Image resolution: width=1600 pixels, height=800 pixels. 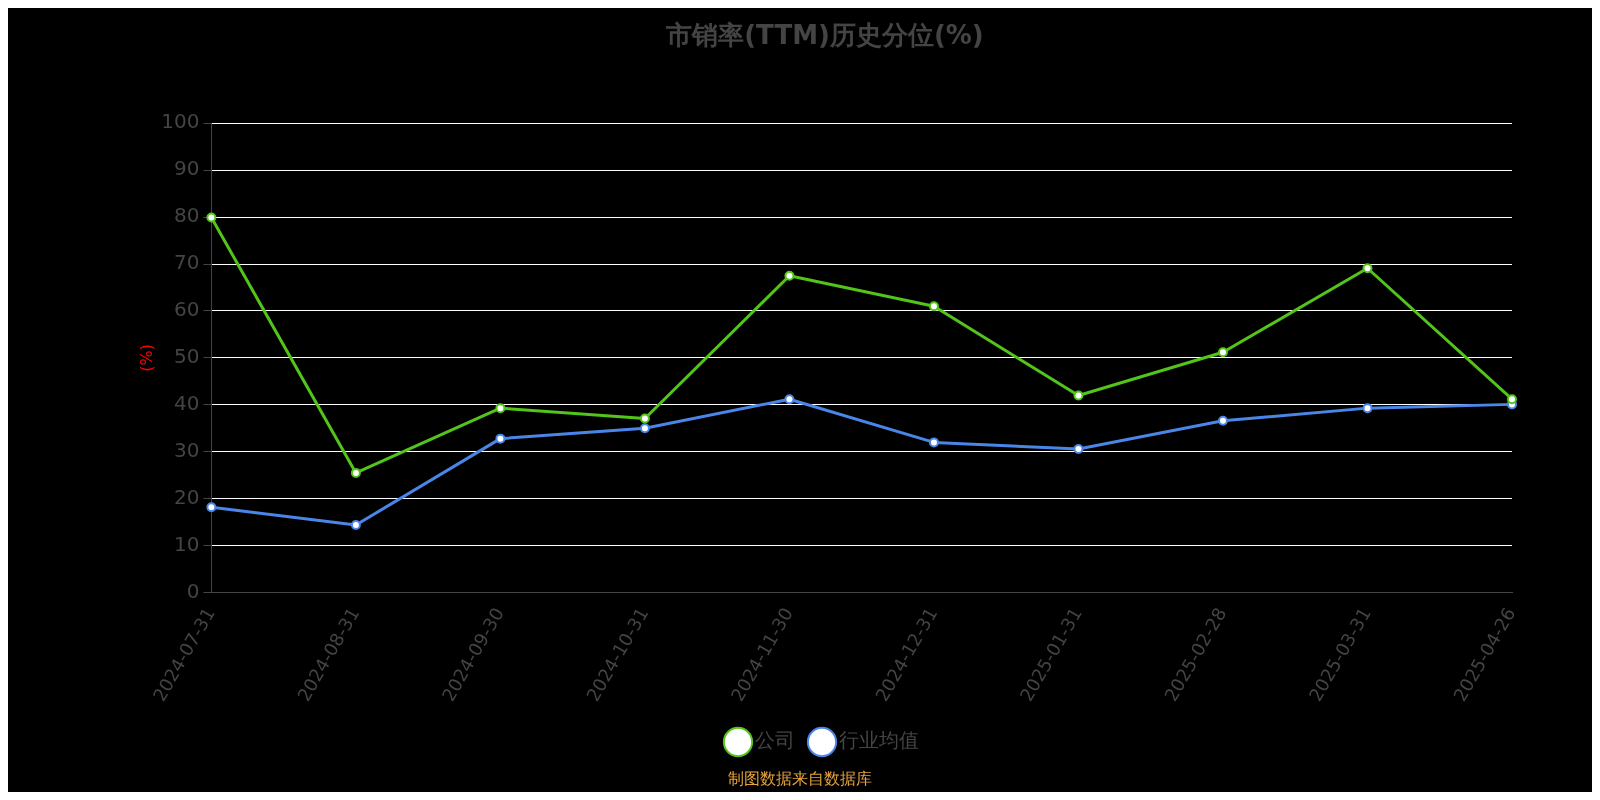 I want to click on y-tick-label: 30, so click(x=186, y=449).